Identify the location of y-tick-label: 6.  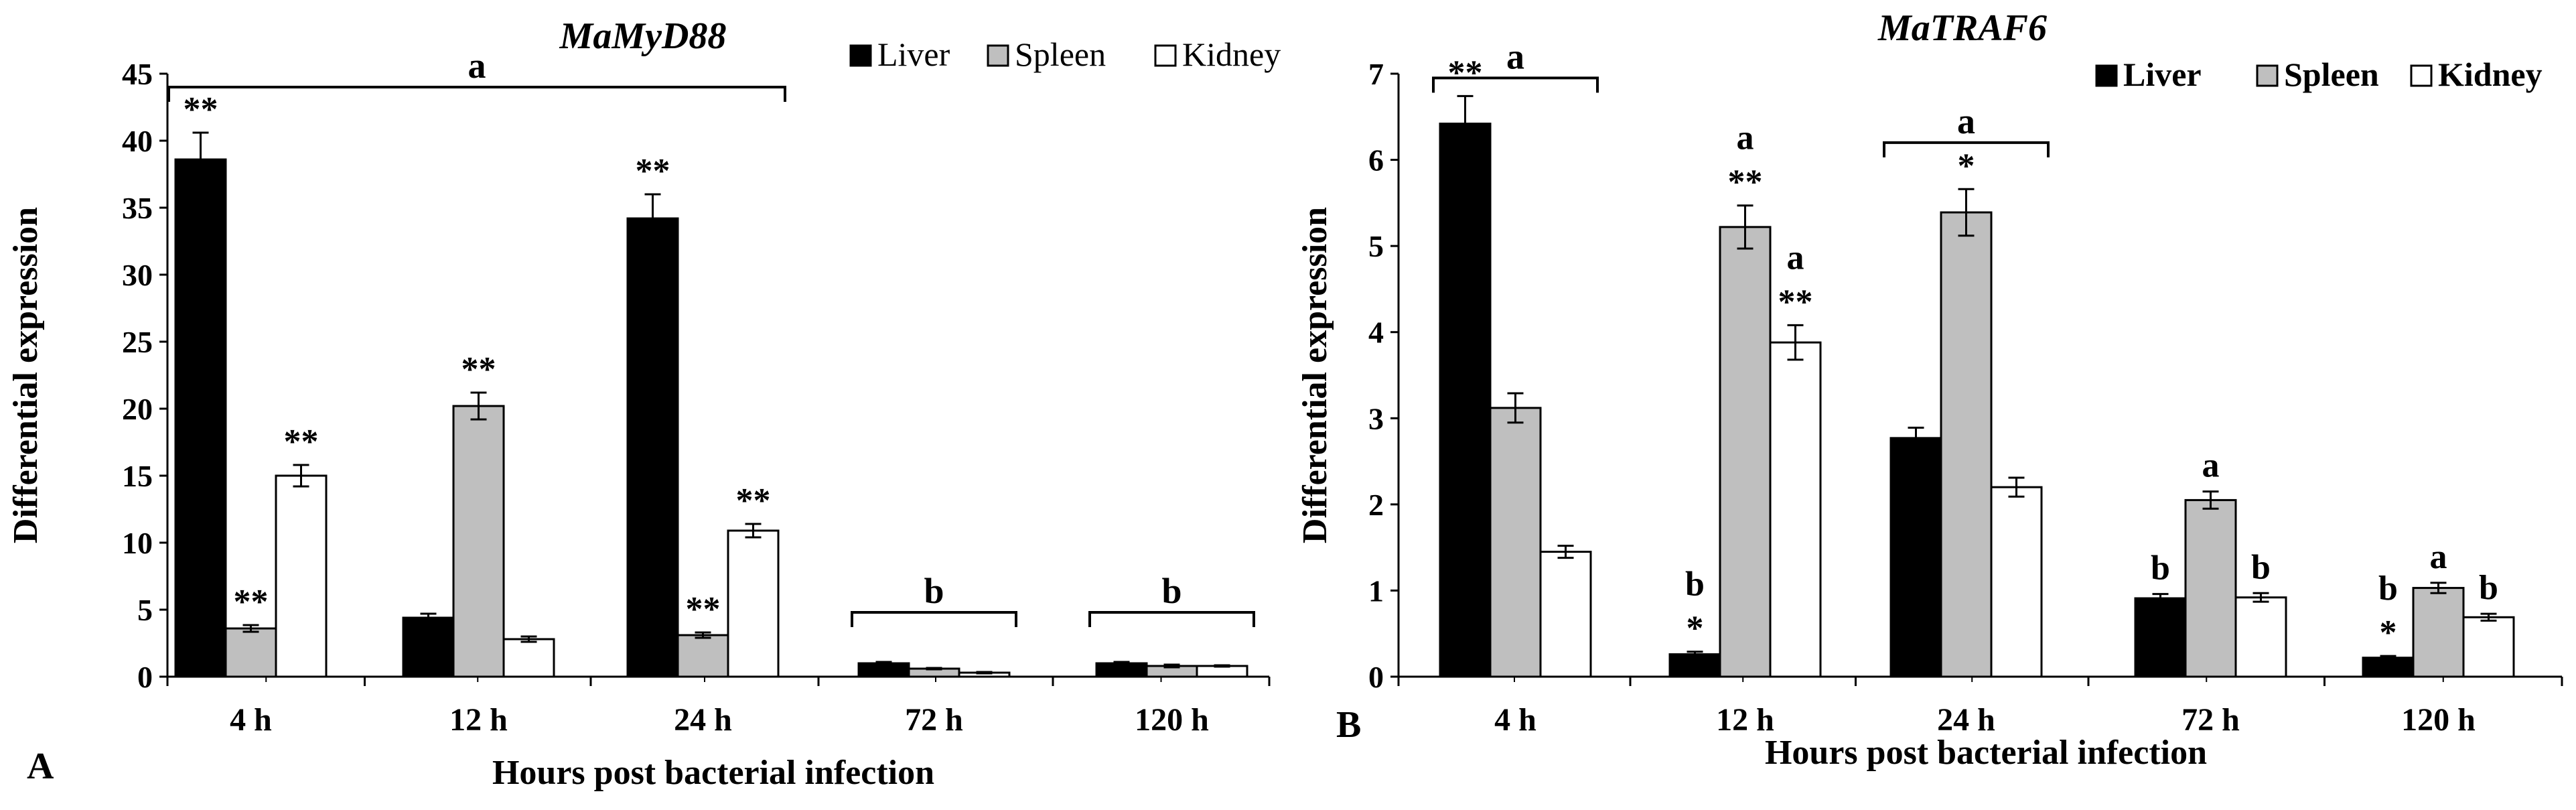
(1376, 160).